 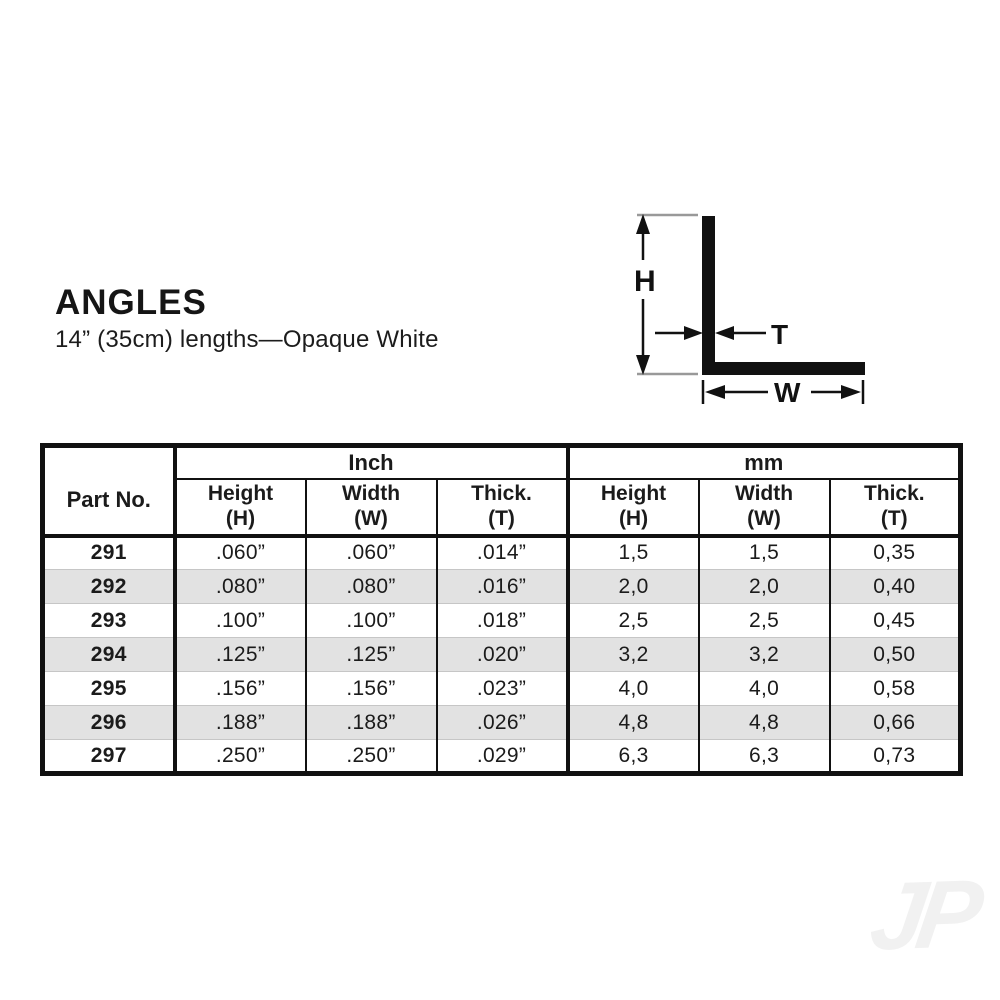 I want to click on part-no-cell: 296, so click(x=109, y=722).